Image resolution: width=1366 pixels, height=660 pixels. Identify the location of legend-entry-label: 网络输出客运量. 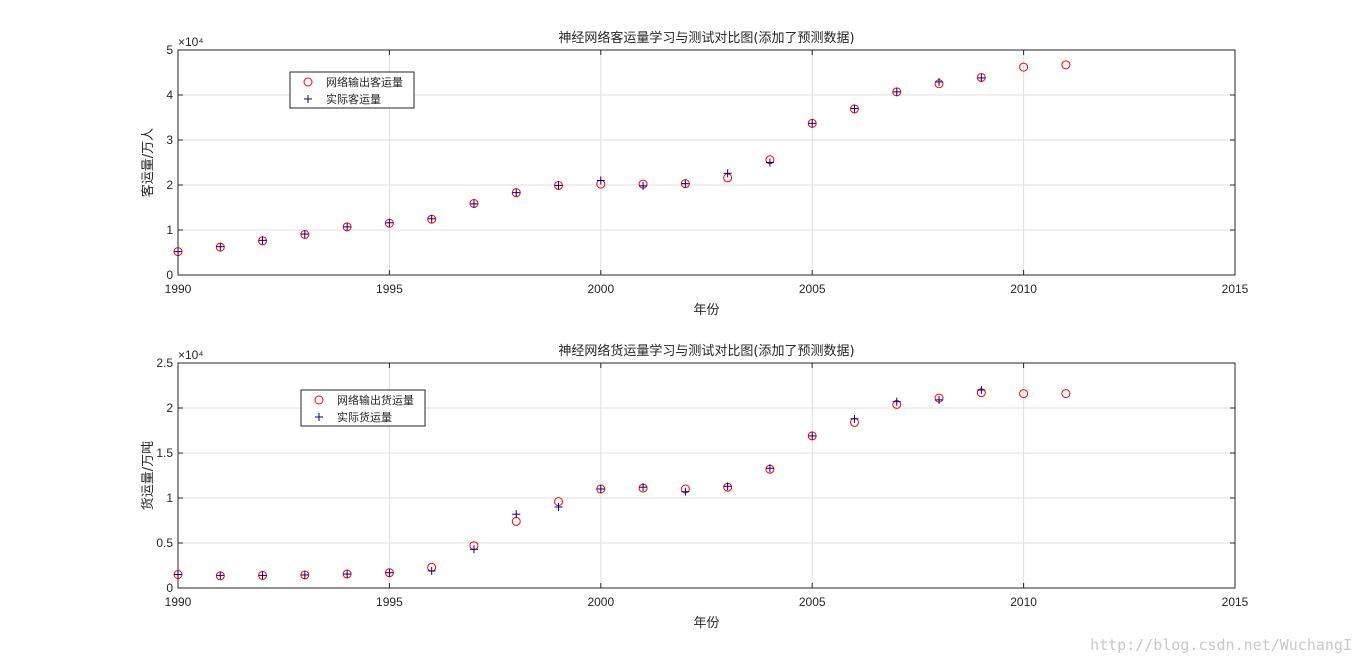
(364, 82).